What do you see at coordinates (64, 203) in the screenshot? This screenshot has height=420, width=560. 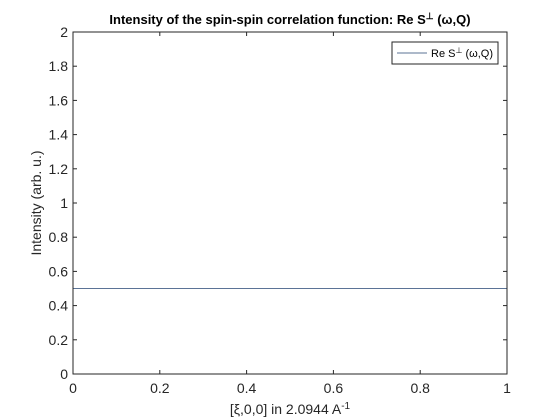 I see `y-tick-label: 1` at bounding box center [64, 203].